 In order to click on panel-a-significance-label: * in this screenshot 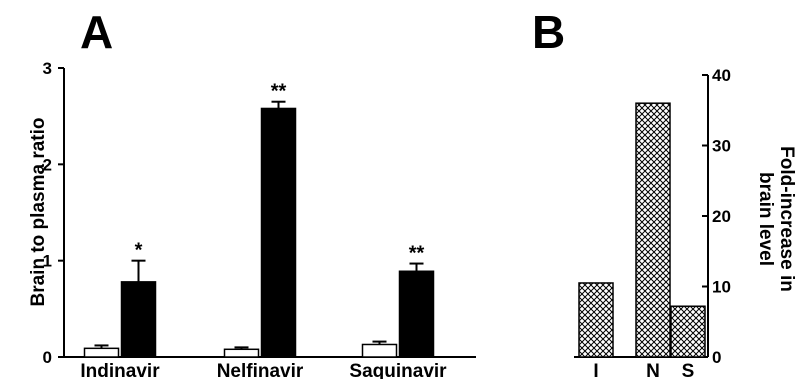, I will do `click(139, 251)`.